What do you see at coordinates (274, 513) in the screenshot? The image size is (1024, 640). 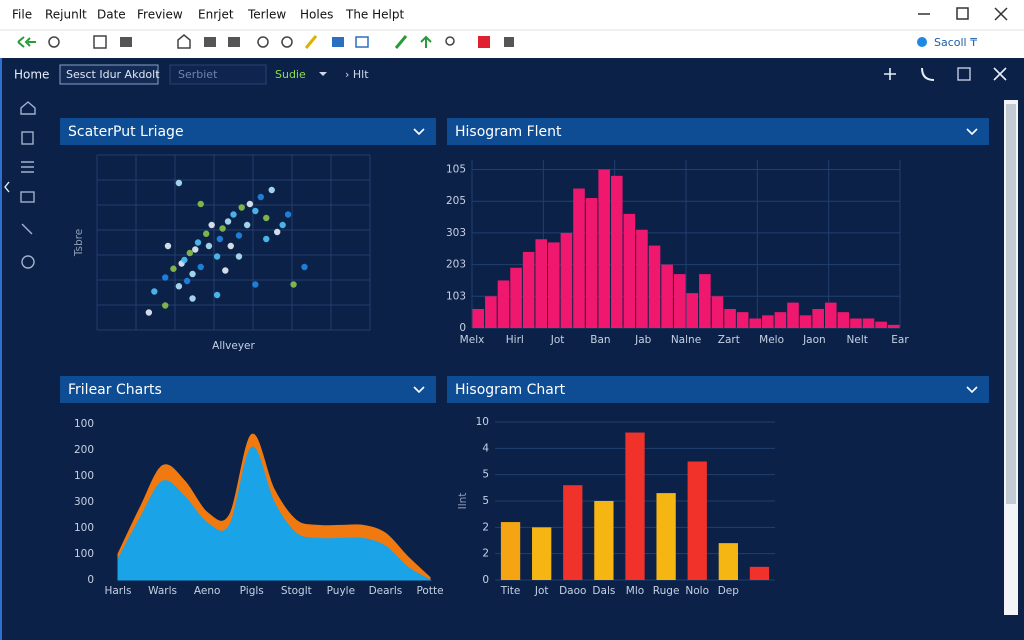 I see `area` at bounding box center [274, 513].